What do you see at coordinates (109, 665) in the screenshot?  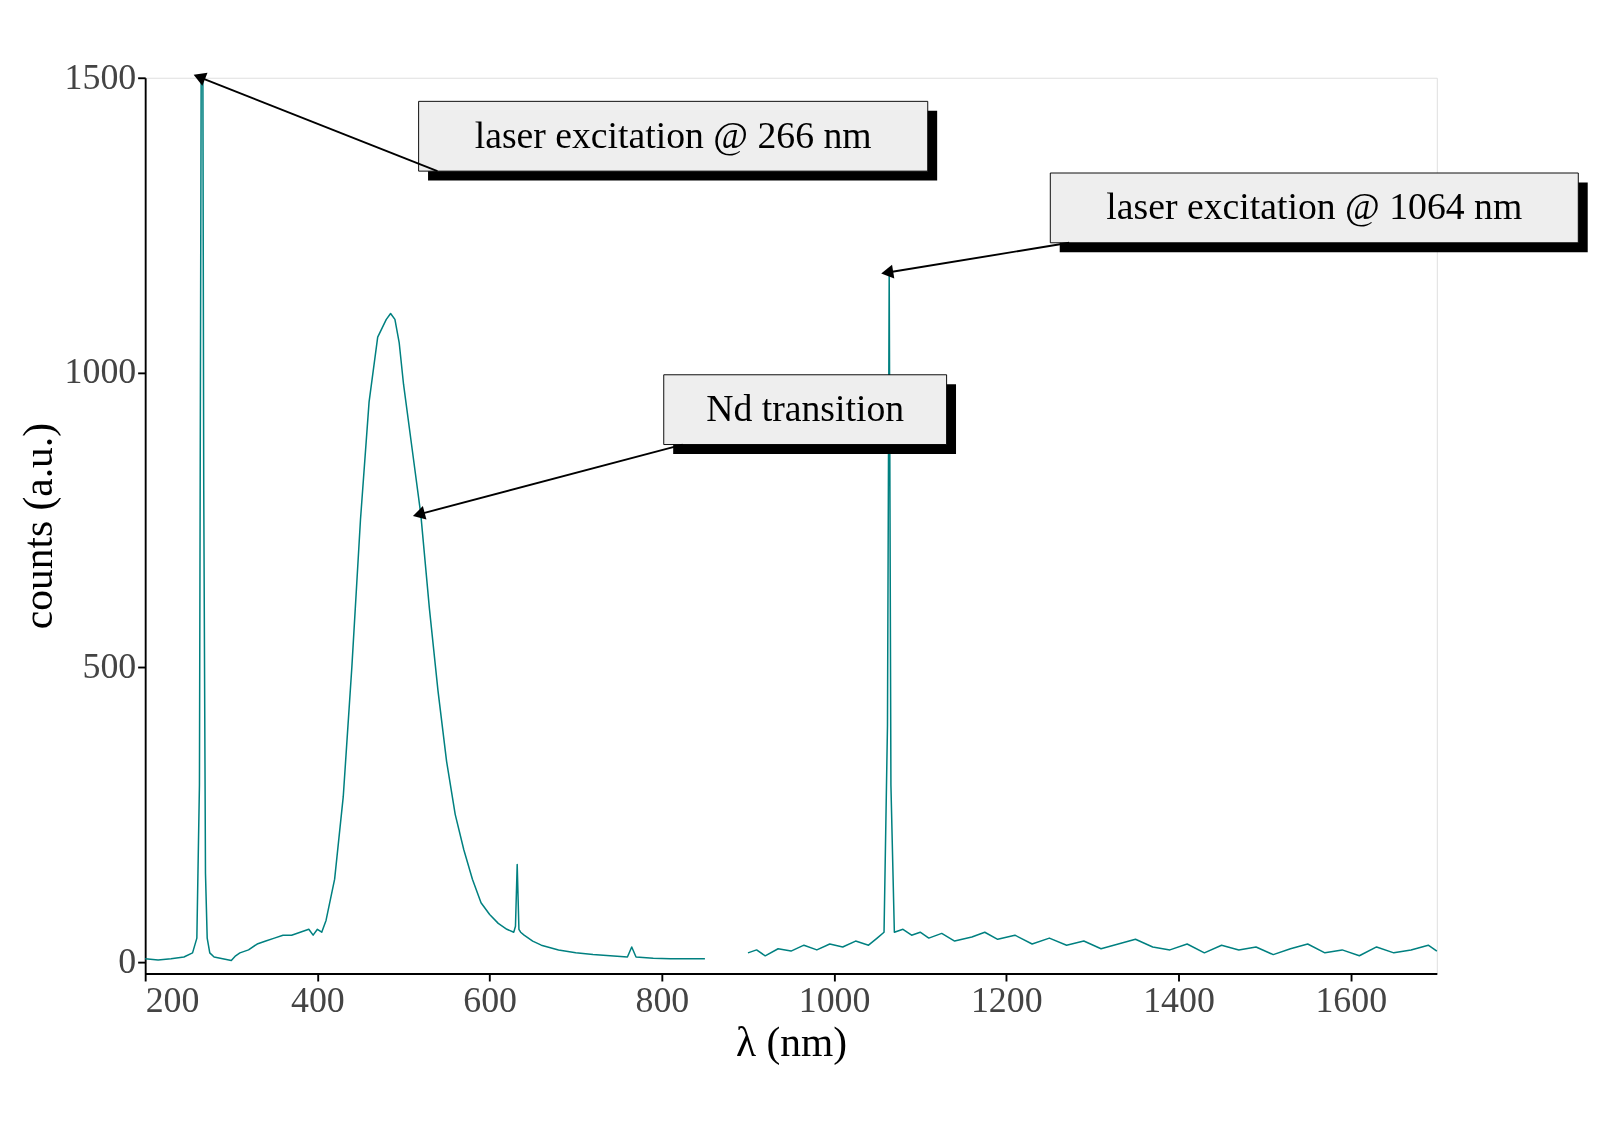 I see `y-tick-label: 500` at bounding box center [109, 665].